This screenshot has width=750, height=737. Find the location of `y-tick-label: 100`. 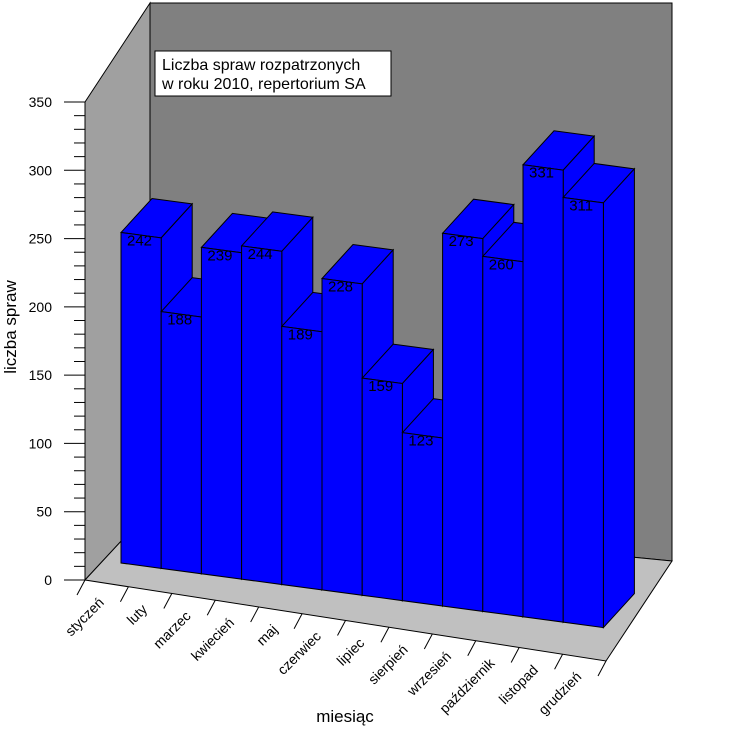

y-tick-label: 100 is located at coordinates (41, 443).